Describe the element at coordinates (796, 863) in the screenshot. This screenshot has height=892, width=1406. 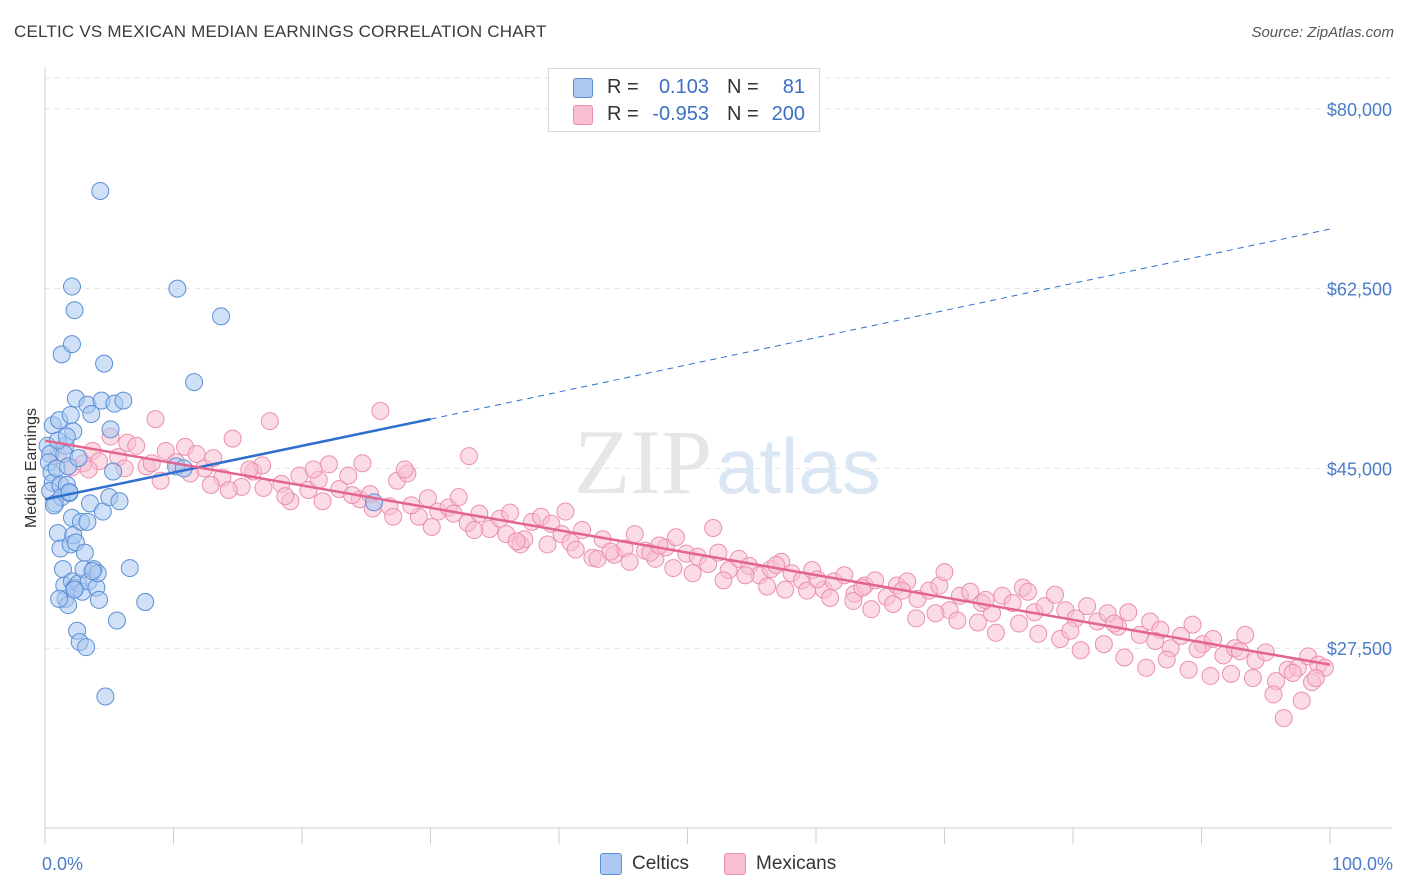
I see `mexicans-legend-label: Mexicans` at that location.